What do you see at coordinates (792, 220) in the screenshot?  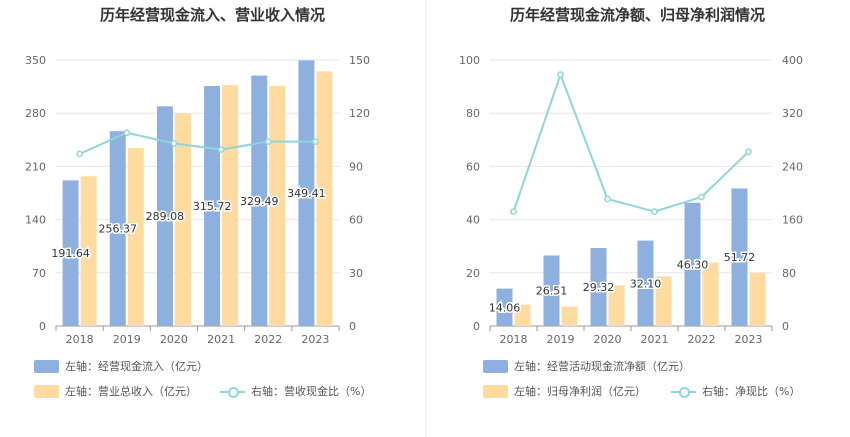 I see `y-right-tick-label: 160` at bounding box center [792, 220].